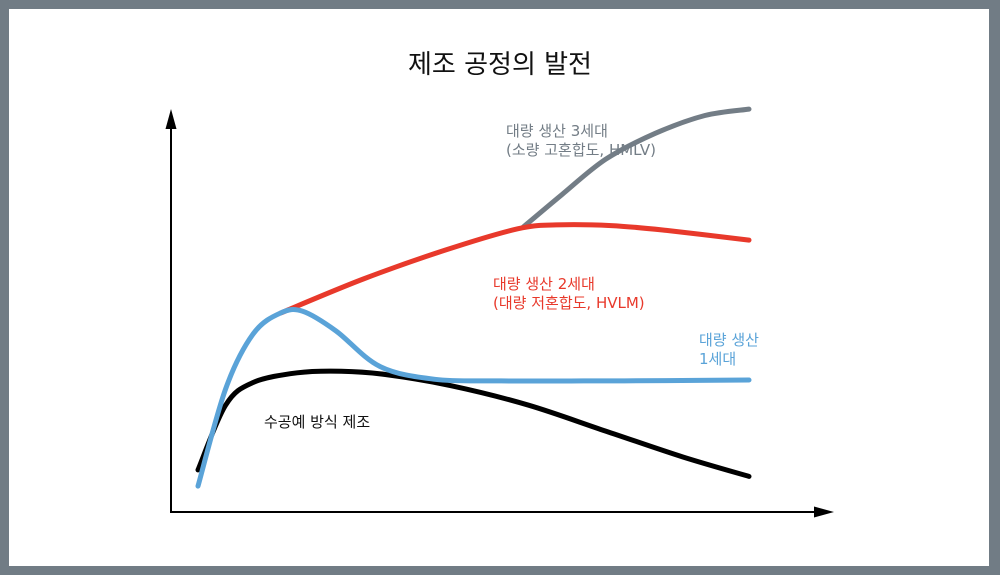 The image size is (1000, 575). Describe the element at coordinates (515, 269) in the screenshot. I see `series-line-gen2` at that location.